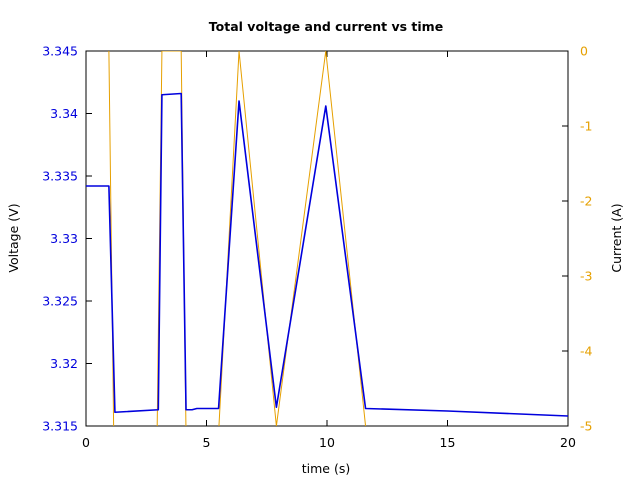 The height and width of the screenshot is (480, 640). Describe the element at coordinates (64, 238) in the screenshot. I see `left-tick-label: 3.33` at that location.